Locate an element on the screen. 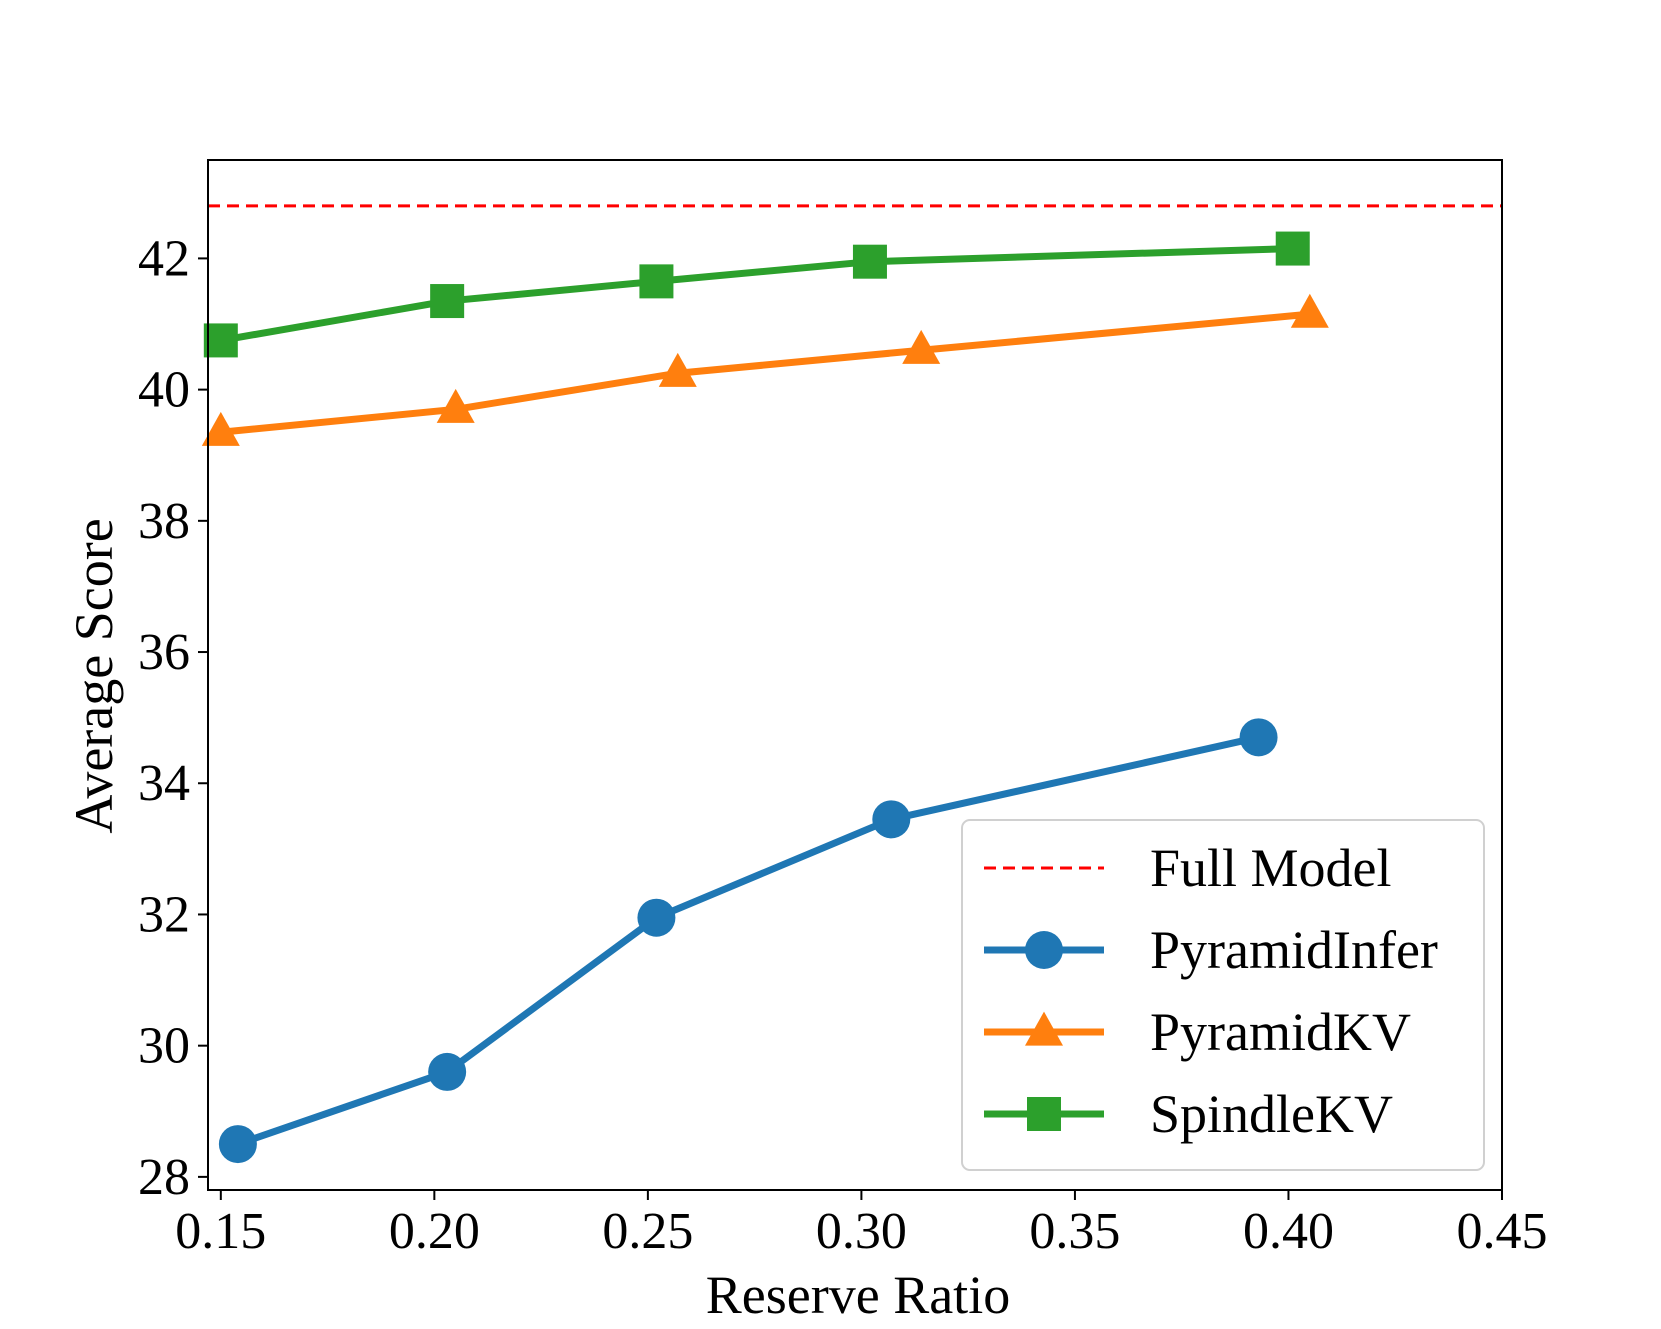  series-pyramidkv is located at coordinates (765, 369).